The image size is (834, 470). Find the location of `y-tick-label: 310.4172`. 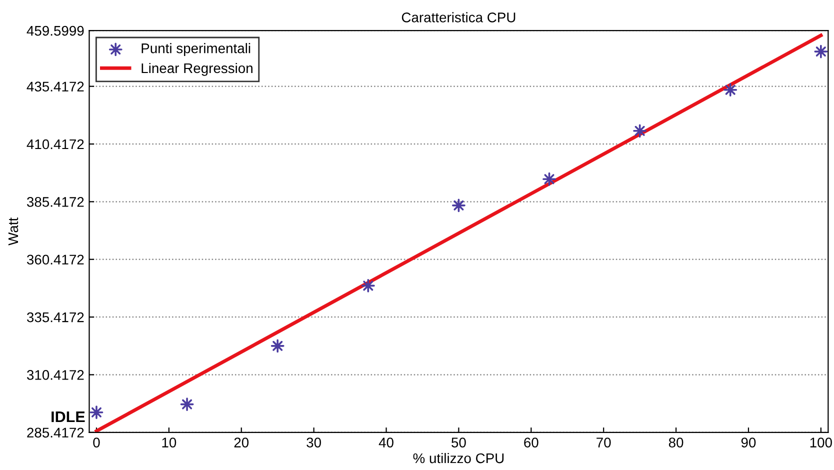

y-tick-label: 310.4172 is located at coordinates (55, 375).